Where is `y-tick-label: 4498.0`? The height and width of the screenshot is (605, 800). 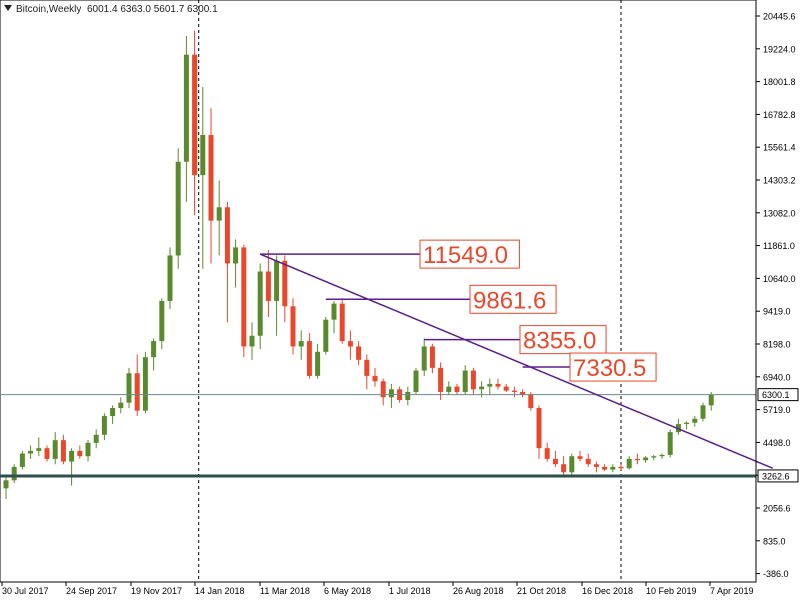 y-tick-label: 4498.0 is located at coordinates (777, 443).